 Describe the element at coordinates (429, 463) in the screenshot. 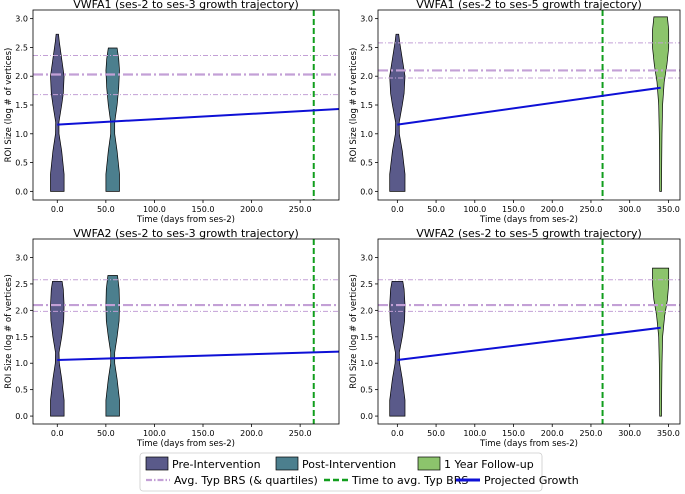

I see `legend-swatch-followup` at that location.